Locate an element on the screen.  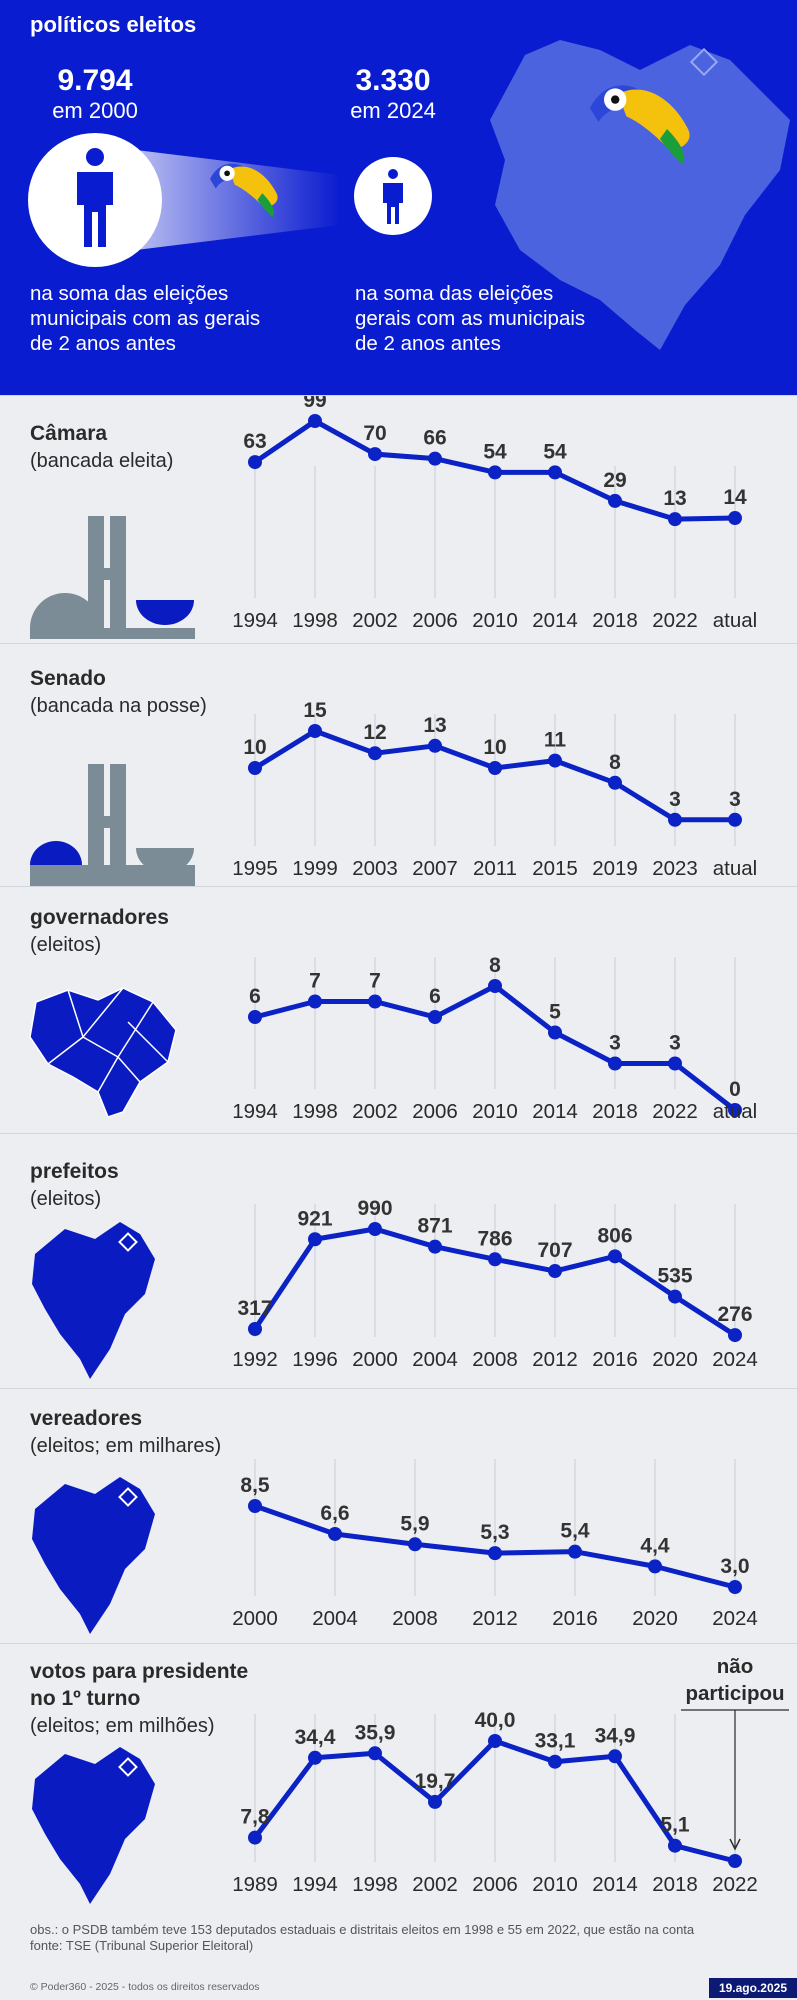
x-tick-label: 2006 is located at coordinates (495, 1884).